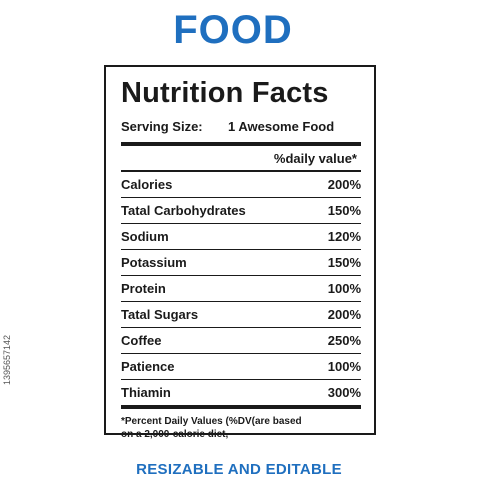 This screenshot has width=500, height=500. I want to click on nutrient-row: Tatal Sugars 200%, so click(241, 315).